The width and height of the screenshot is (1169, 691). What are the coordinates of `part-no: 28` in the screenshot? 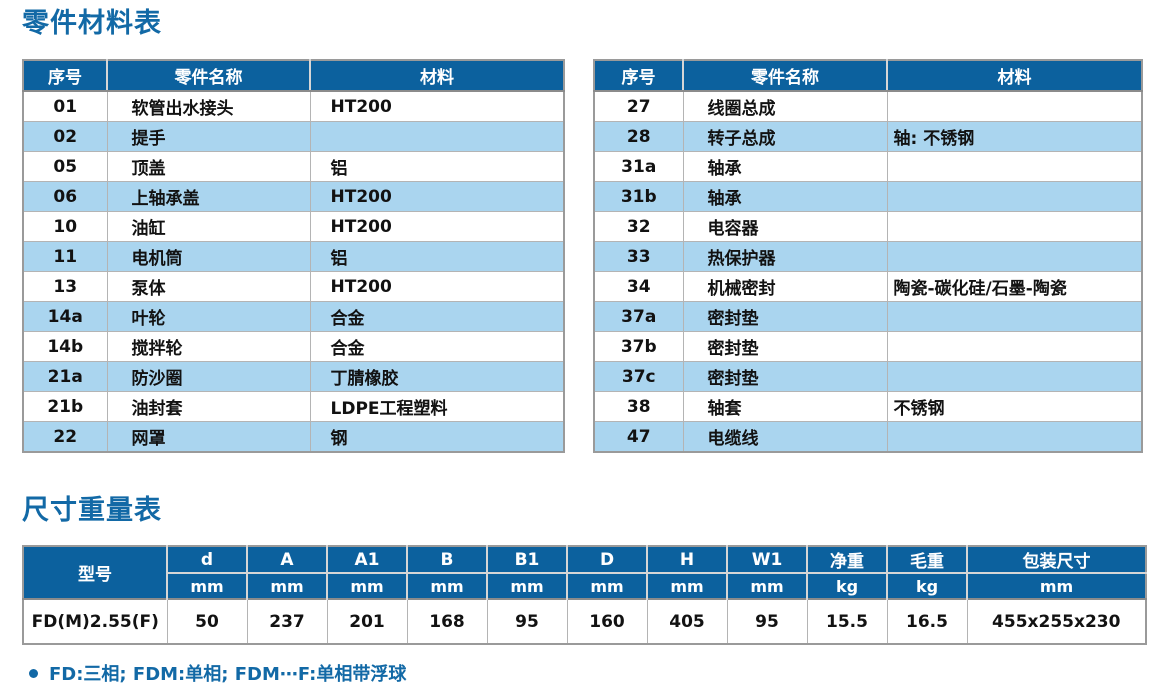 It's located at (638, 136).